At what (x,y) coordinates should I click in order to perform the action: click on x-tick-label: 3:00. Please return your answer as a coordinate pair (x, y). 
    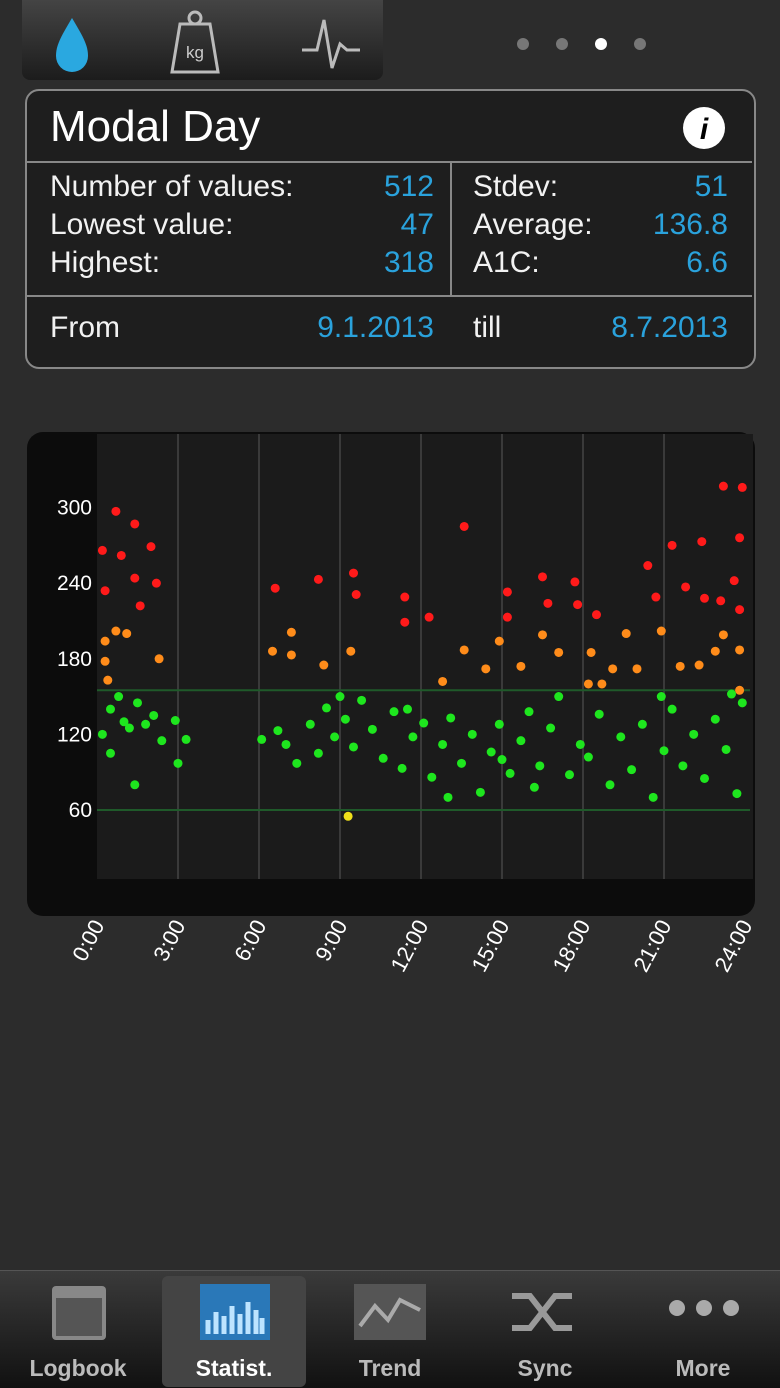
    Looking at the image, I should click on (169, 941).